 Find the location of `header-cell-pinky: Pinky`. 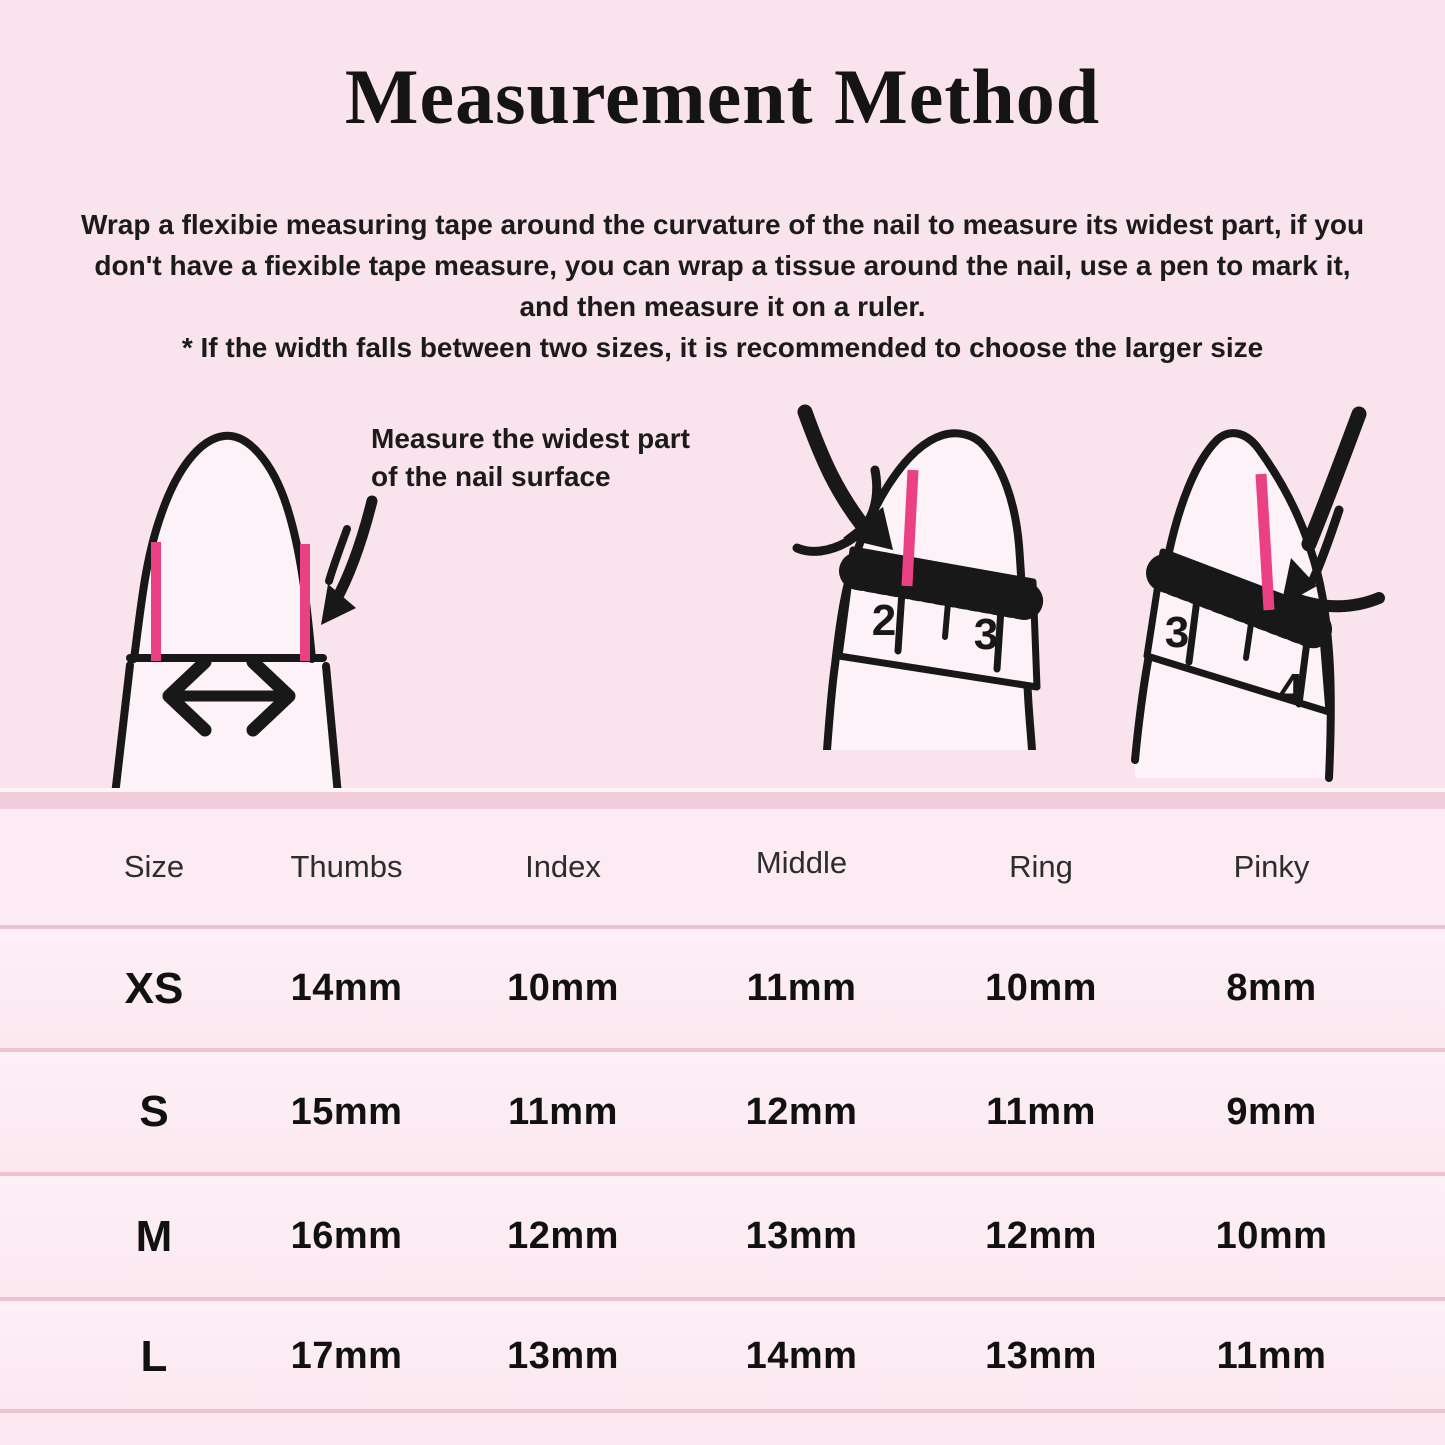

header-cell-pinky: Pinky is located at coordinates (1271, 866).